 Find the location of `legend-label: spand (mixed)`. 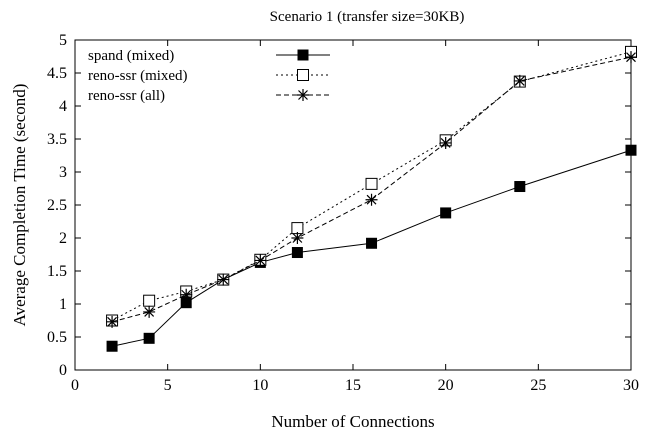

legend-label: spand (mixed) is located at coordinates (131, 56).